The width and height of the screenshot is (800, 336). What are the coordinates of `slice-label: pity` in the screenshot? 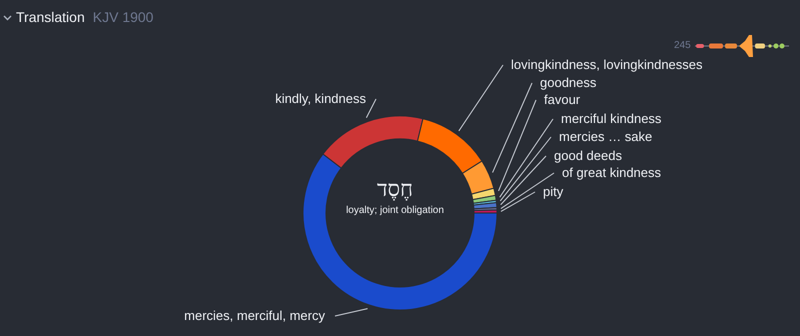 It's located at (553, 191).